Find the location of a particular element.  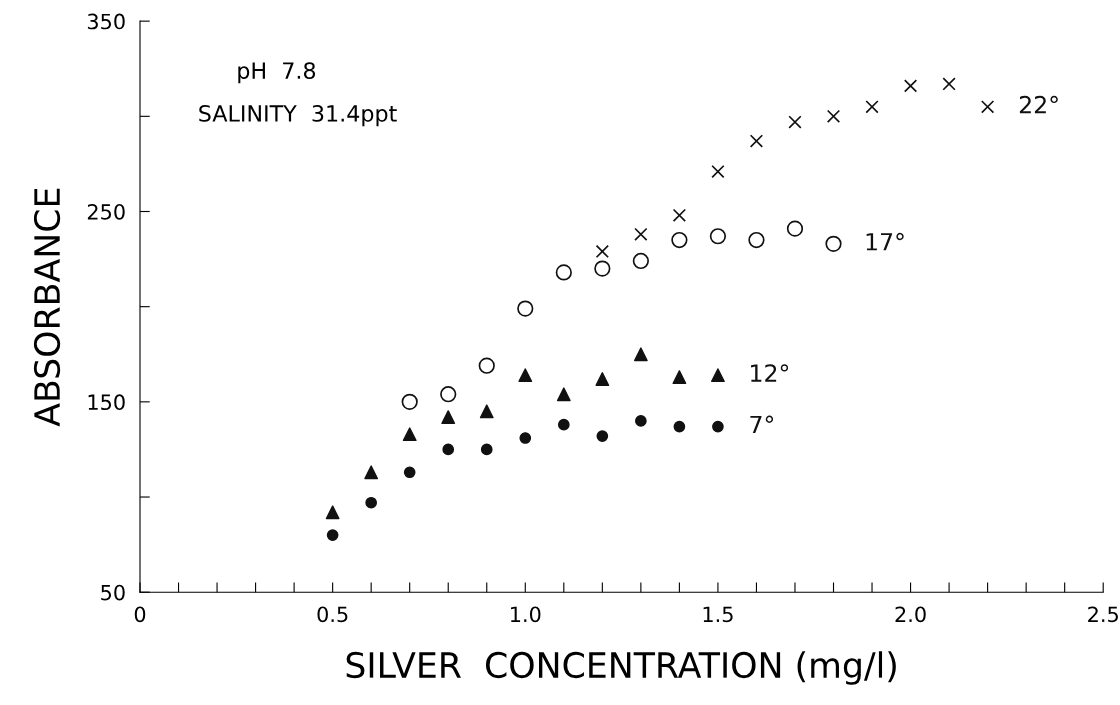

y-axis-title: ABSORBANCE is located at coordinates (47, 307).